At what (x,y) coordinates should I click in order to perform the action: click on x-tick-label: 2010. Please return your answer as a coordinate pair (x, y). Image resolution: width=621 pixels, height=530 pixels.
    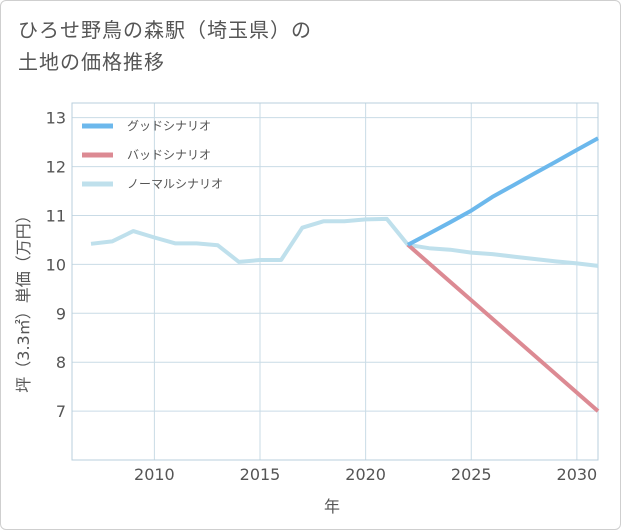
    Looking at the image, I should click on (154, 474).